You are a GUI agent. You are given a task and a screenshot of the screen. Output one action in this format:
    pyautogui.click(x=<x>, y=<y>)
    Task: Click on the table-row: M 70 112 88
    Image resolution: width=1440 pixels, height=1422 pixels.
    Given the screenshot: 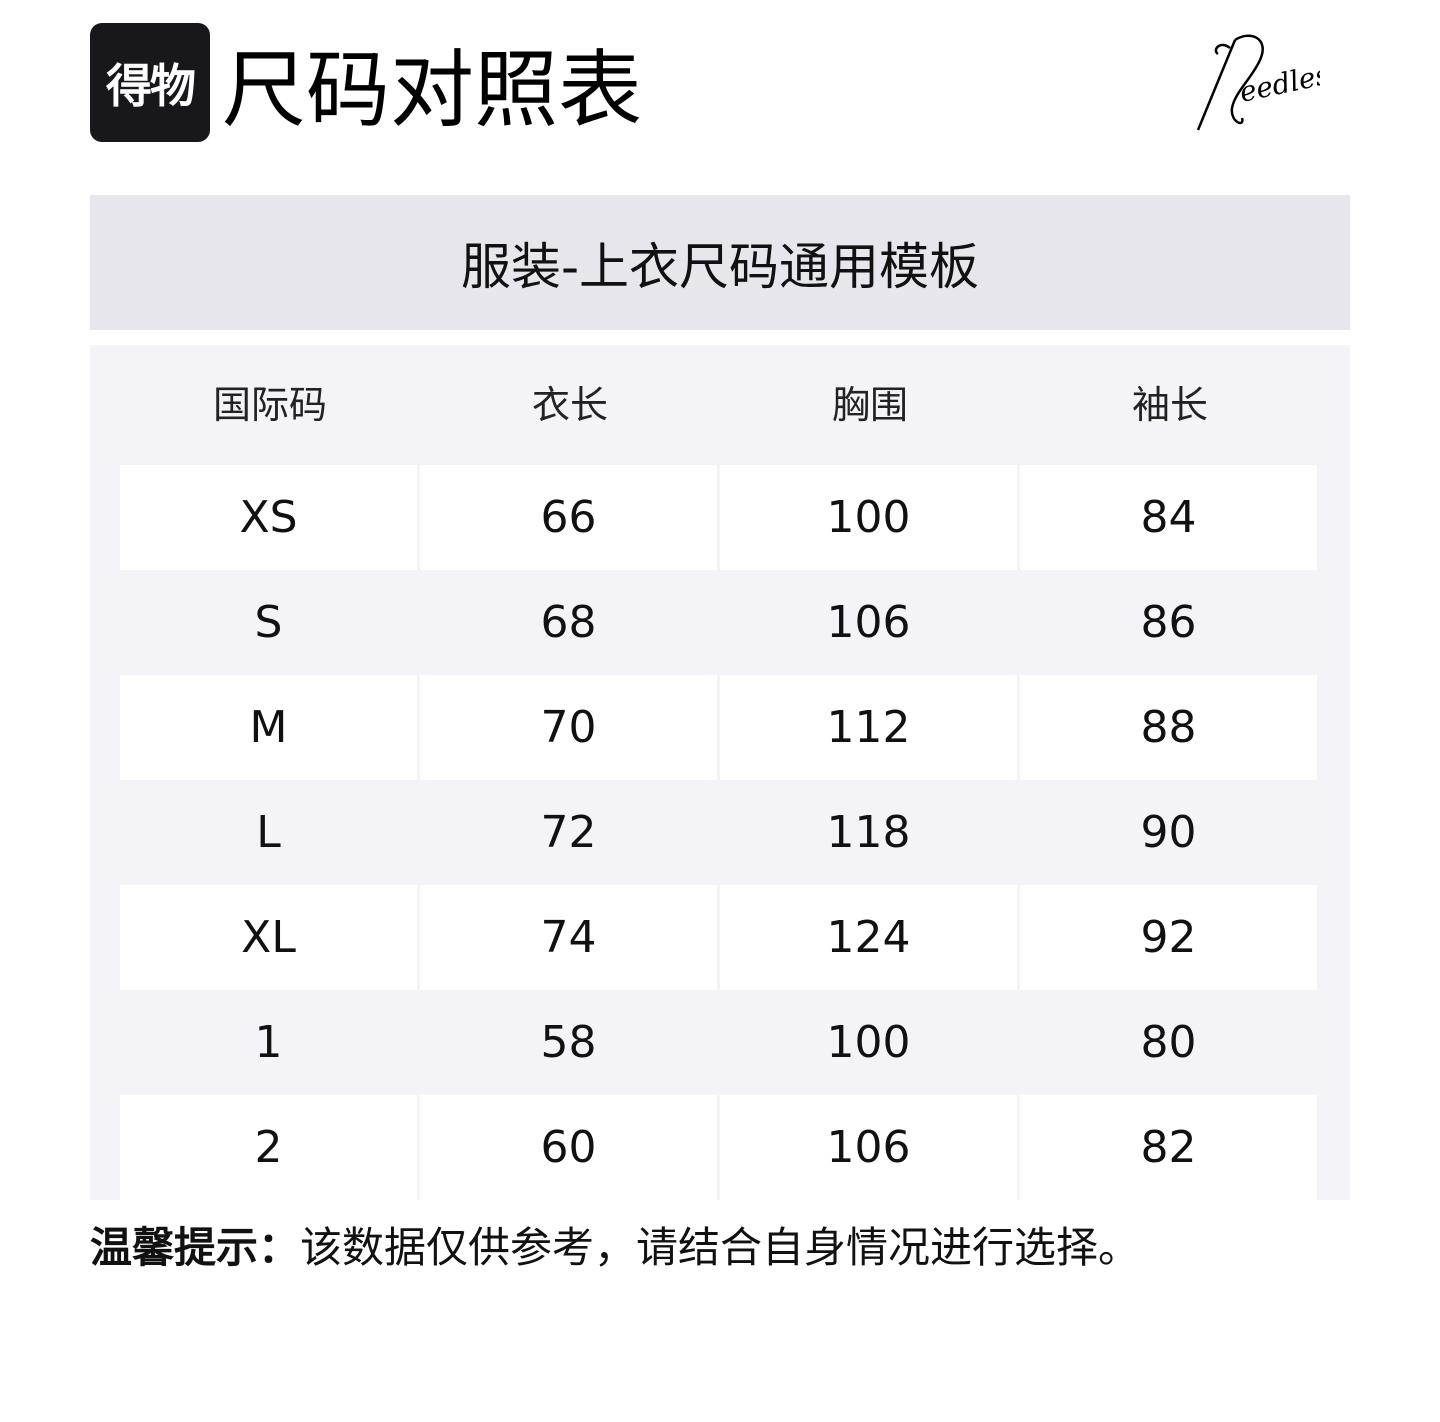 What is the action you would take?
    pyautogui.click(x=720, y=727)
    